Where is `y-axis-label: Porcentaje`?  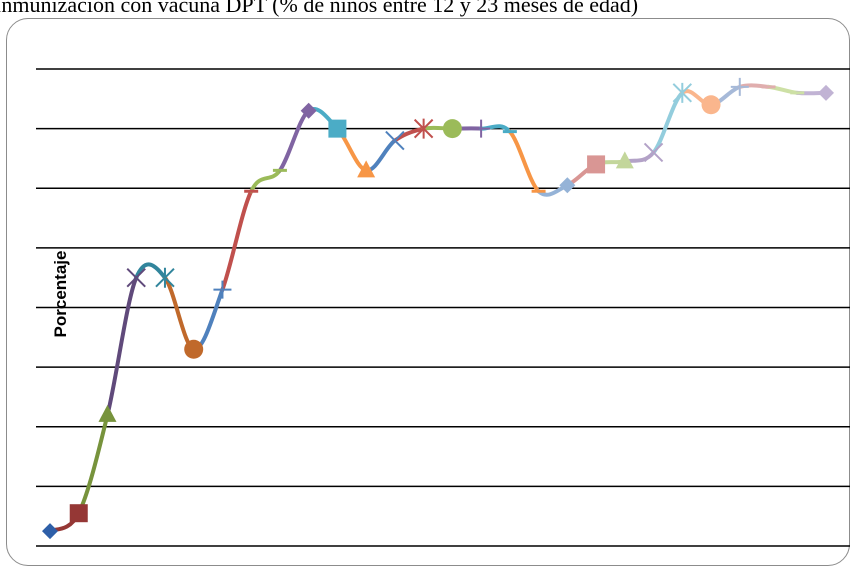 y-axis-label: Porcentaje is located at coordinates (60, 294).